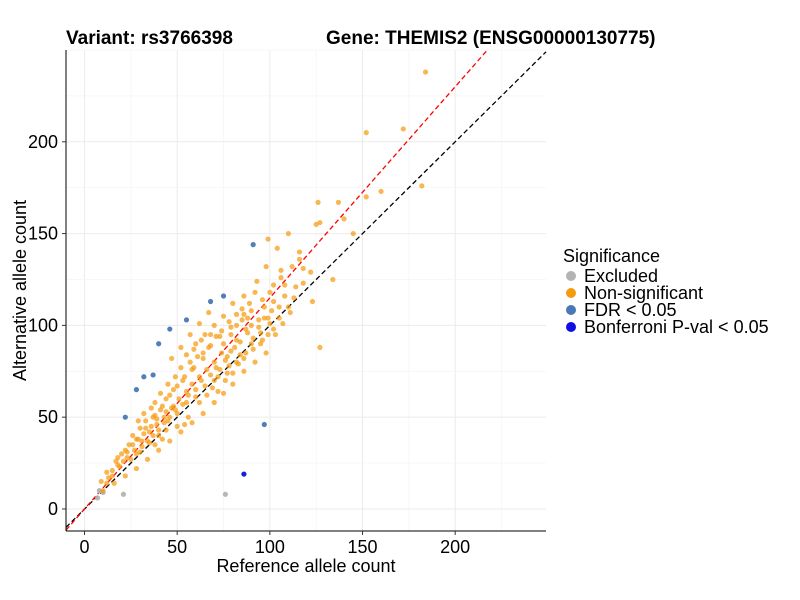  I want to click on y-axis-title: Alternative allele count, so click(20, 290).